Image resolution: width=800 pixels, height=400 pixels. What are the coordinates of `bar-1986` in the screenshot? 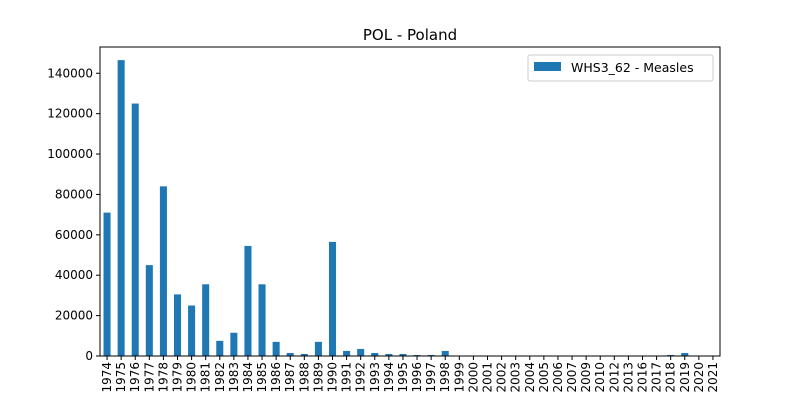 It's located at (276, 348).